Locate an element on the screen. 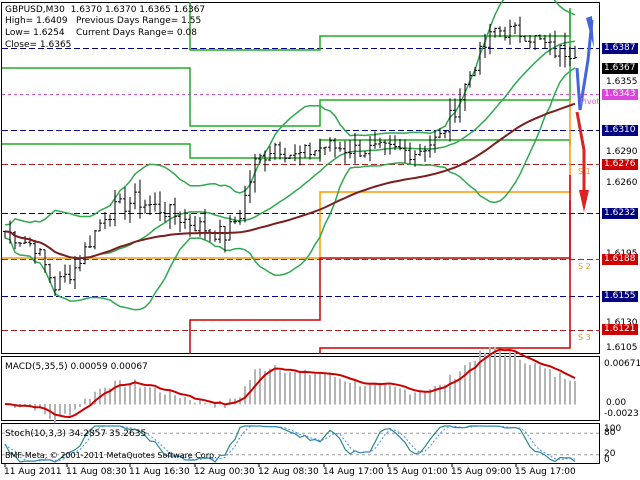 This screenshot has height=480, width=640. time-tick: 15 Aug 09:00 is located at coordinates (481, 472).